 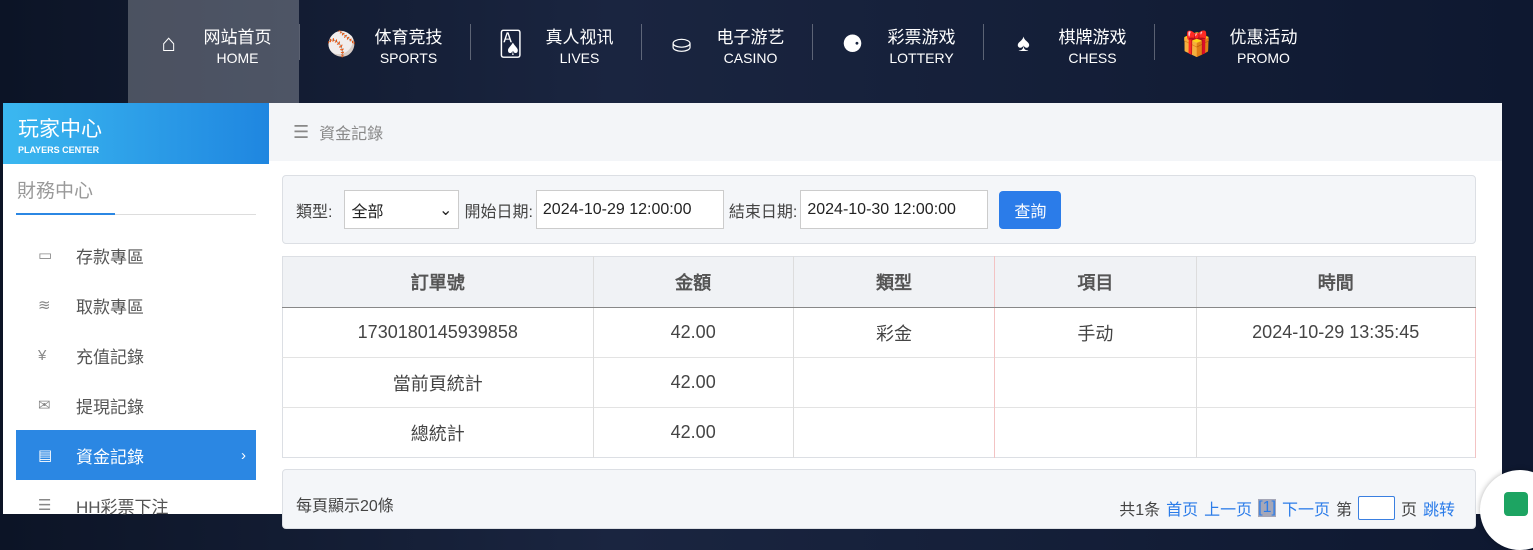 What do you see at coordinates (122, 507) in the screenshot?
I see `sidebar-item-label: HH彩票下注` at bounding box center [122, 507].